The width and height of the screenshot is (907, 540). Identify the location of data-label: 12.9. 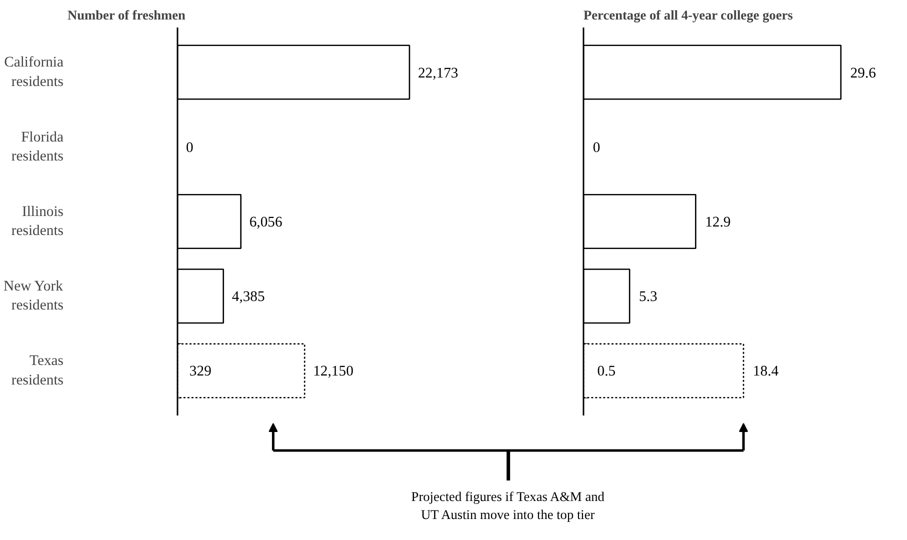
(718, 222).